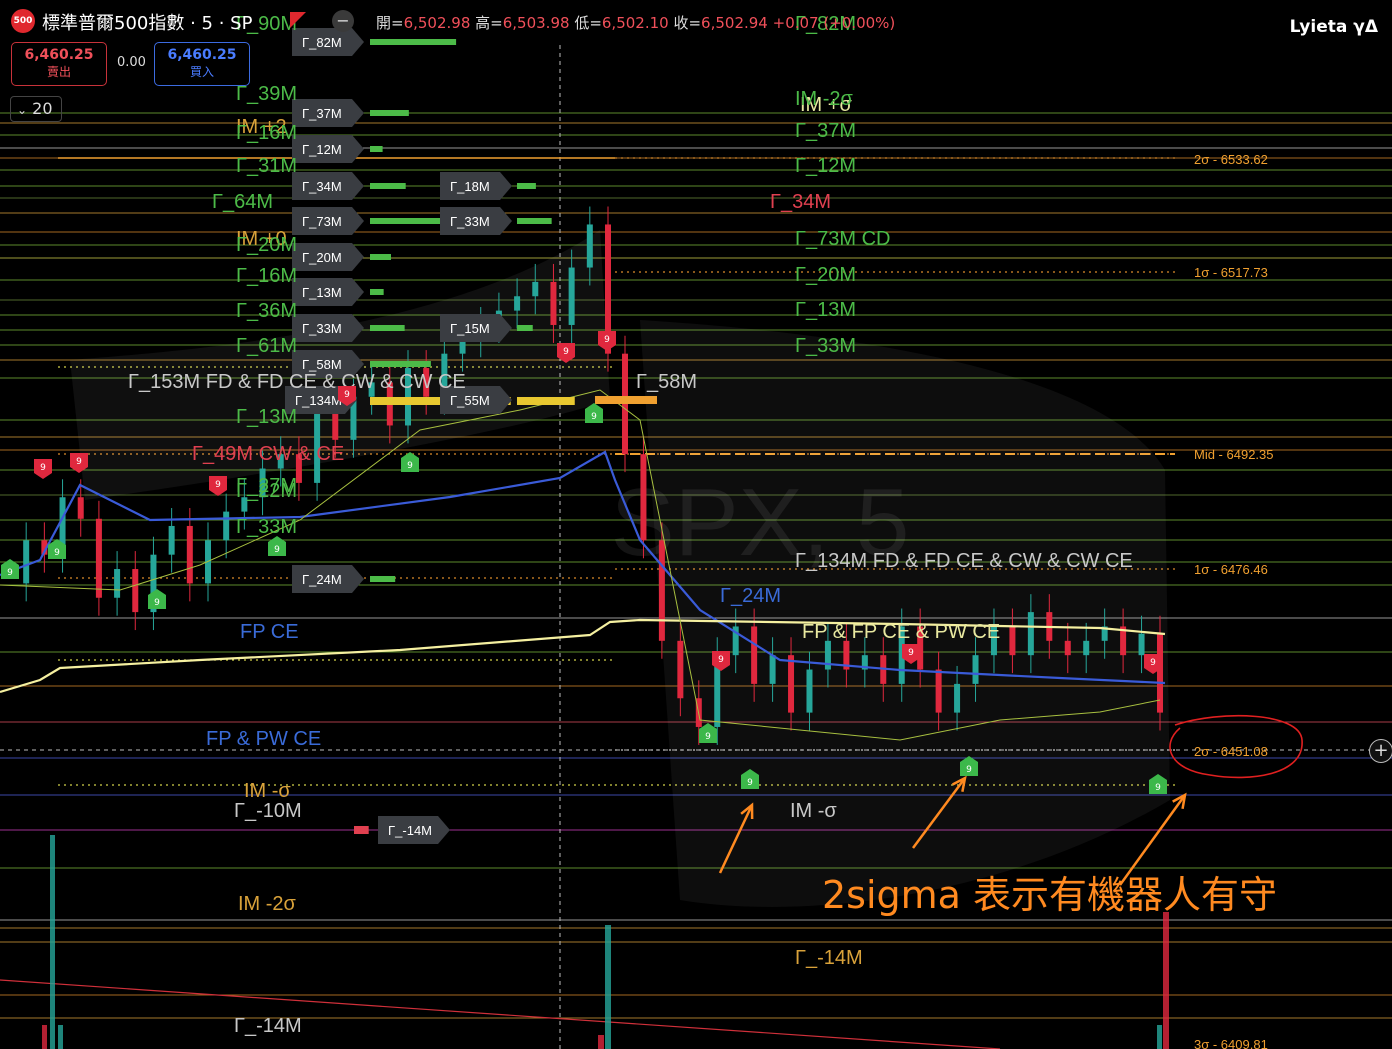  I want to click on left-level-label: IM -2σ, so click(267, 904).